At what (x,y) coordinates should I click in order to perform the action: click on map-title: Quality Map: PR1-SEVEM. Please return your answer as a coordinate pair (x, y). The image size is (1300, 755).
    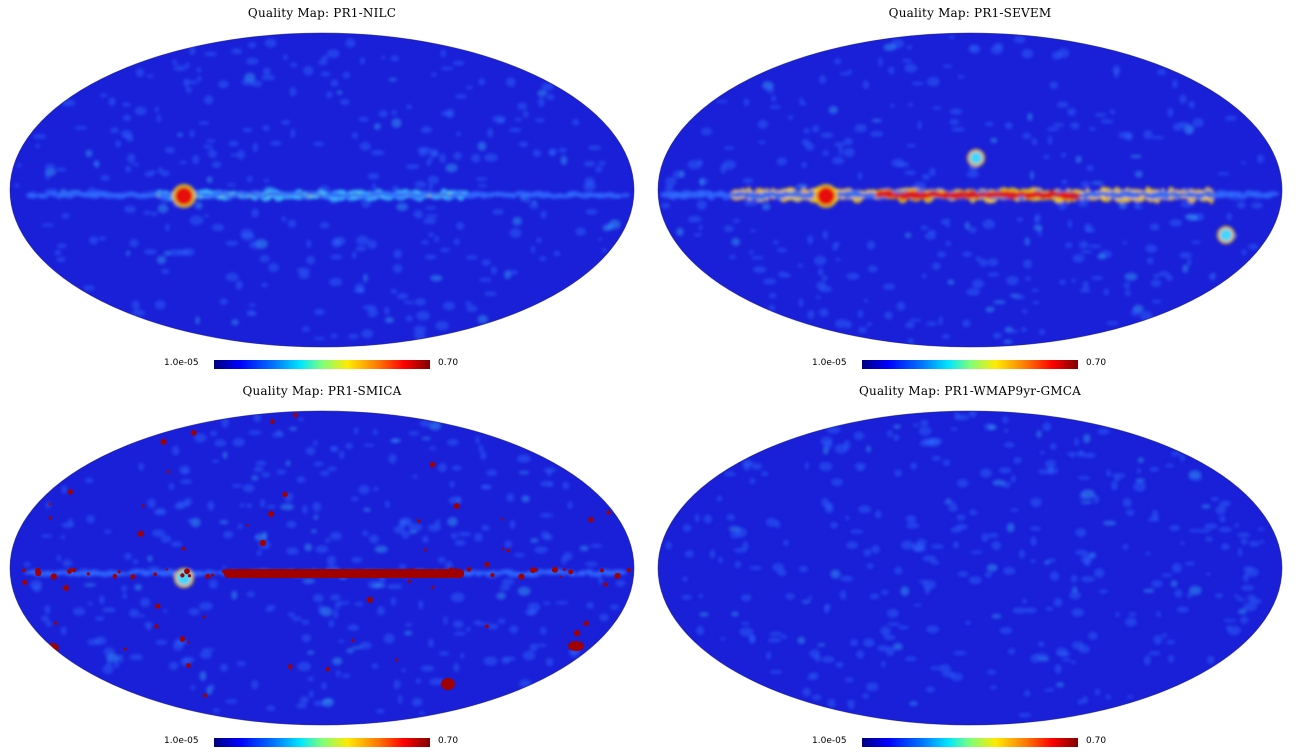
    Looking at the image, I should click on (970, 13).